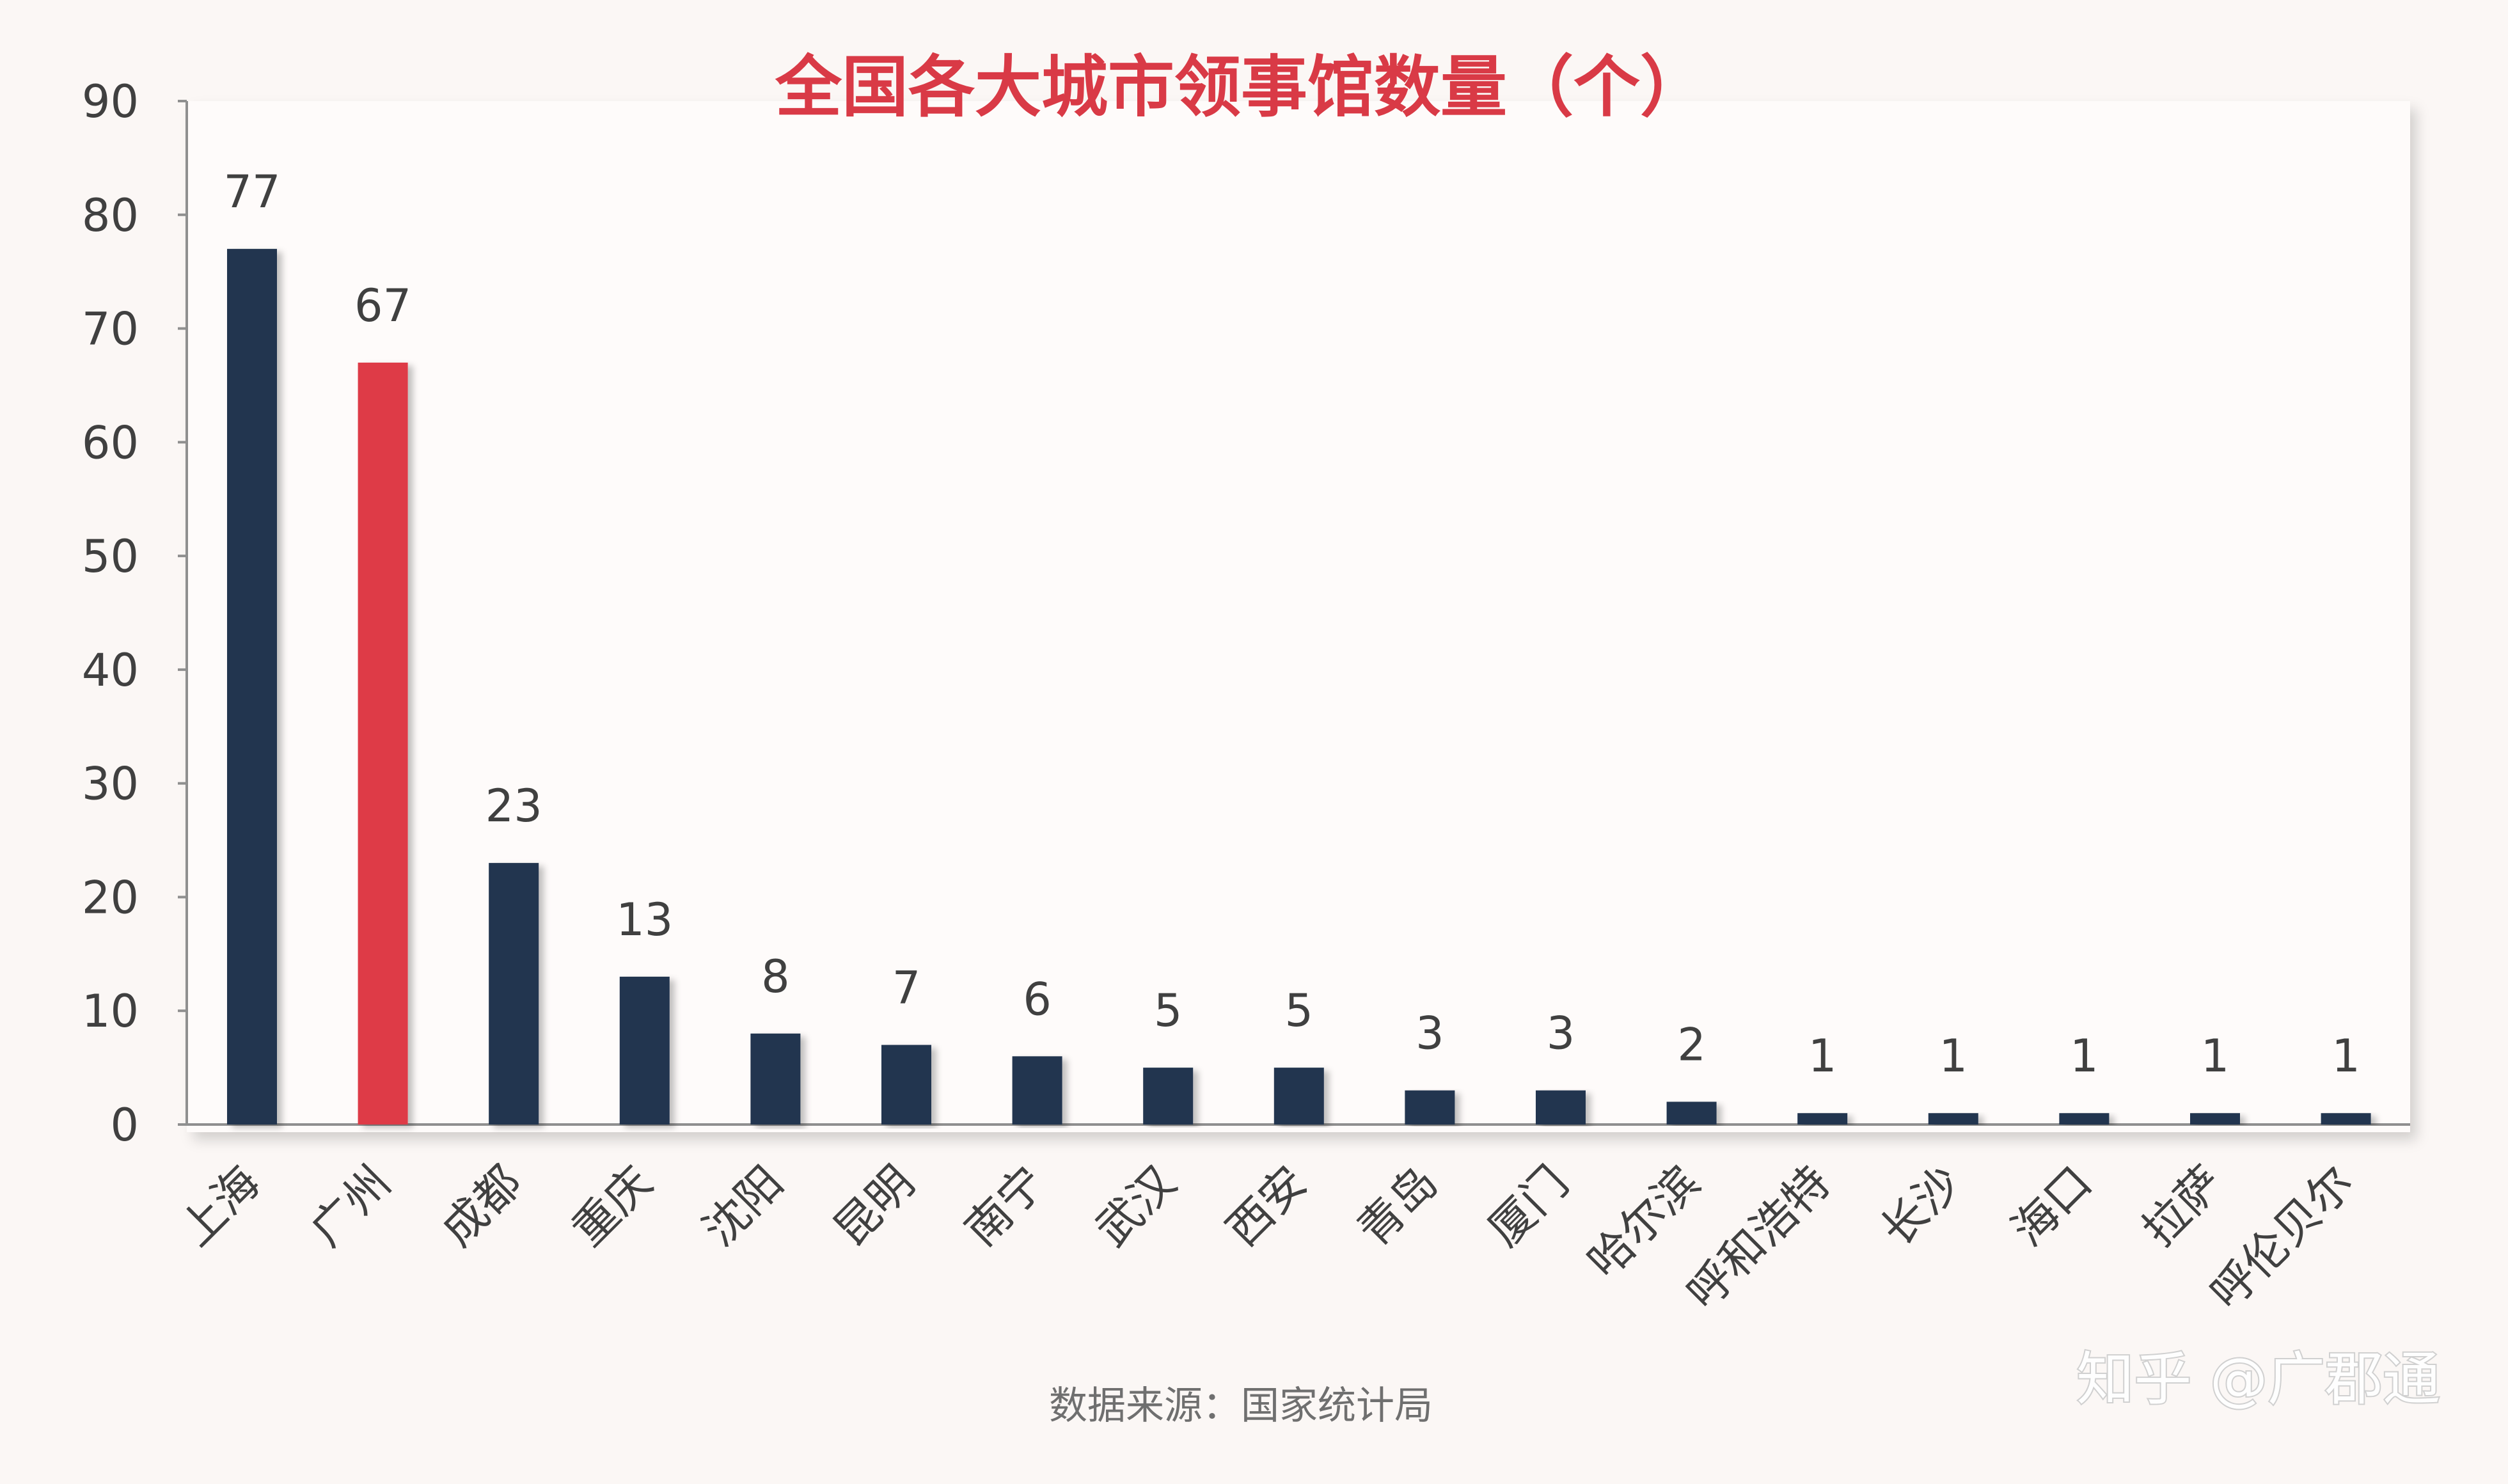  Describe the element at coordinates (2258, 1379) in the screenshot. I see `watermark: 知乎 @广郡通` at that location.